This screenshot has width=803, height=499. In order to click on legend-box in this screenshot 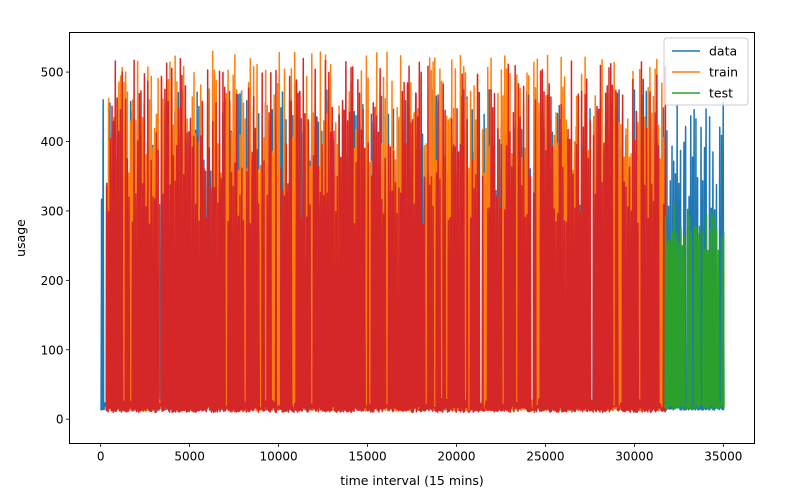, I will do `click(706, 71)`.